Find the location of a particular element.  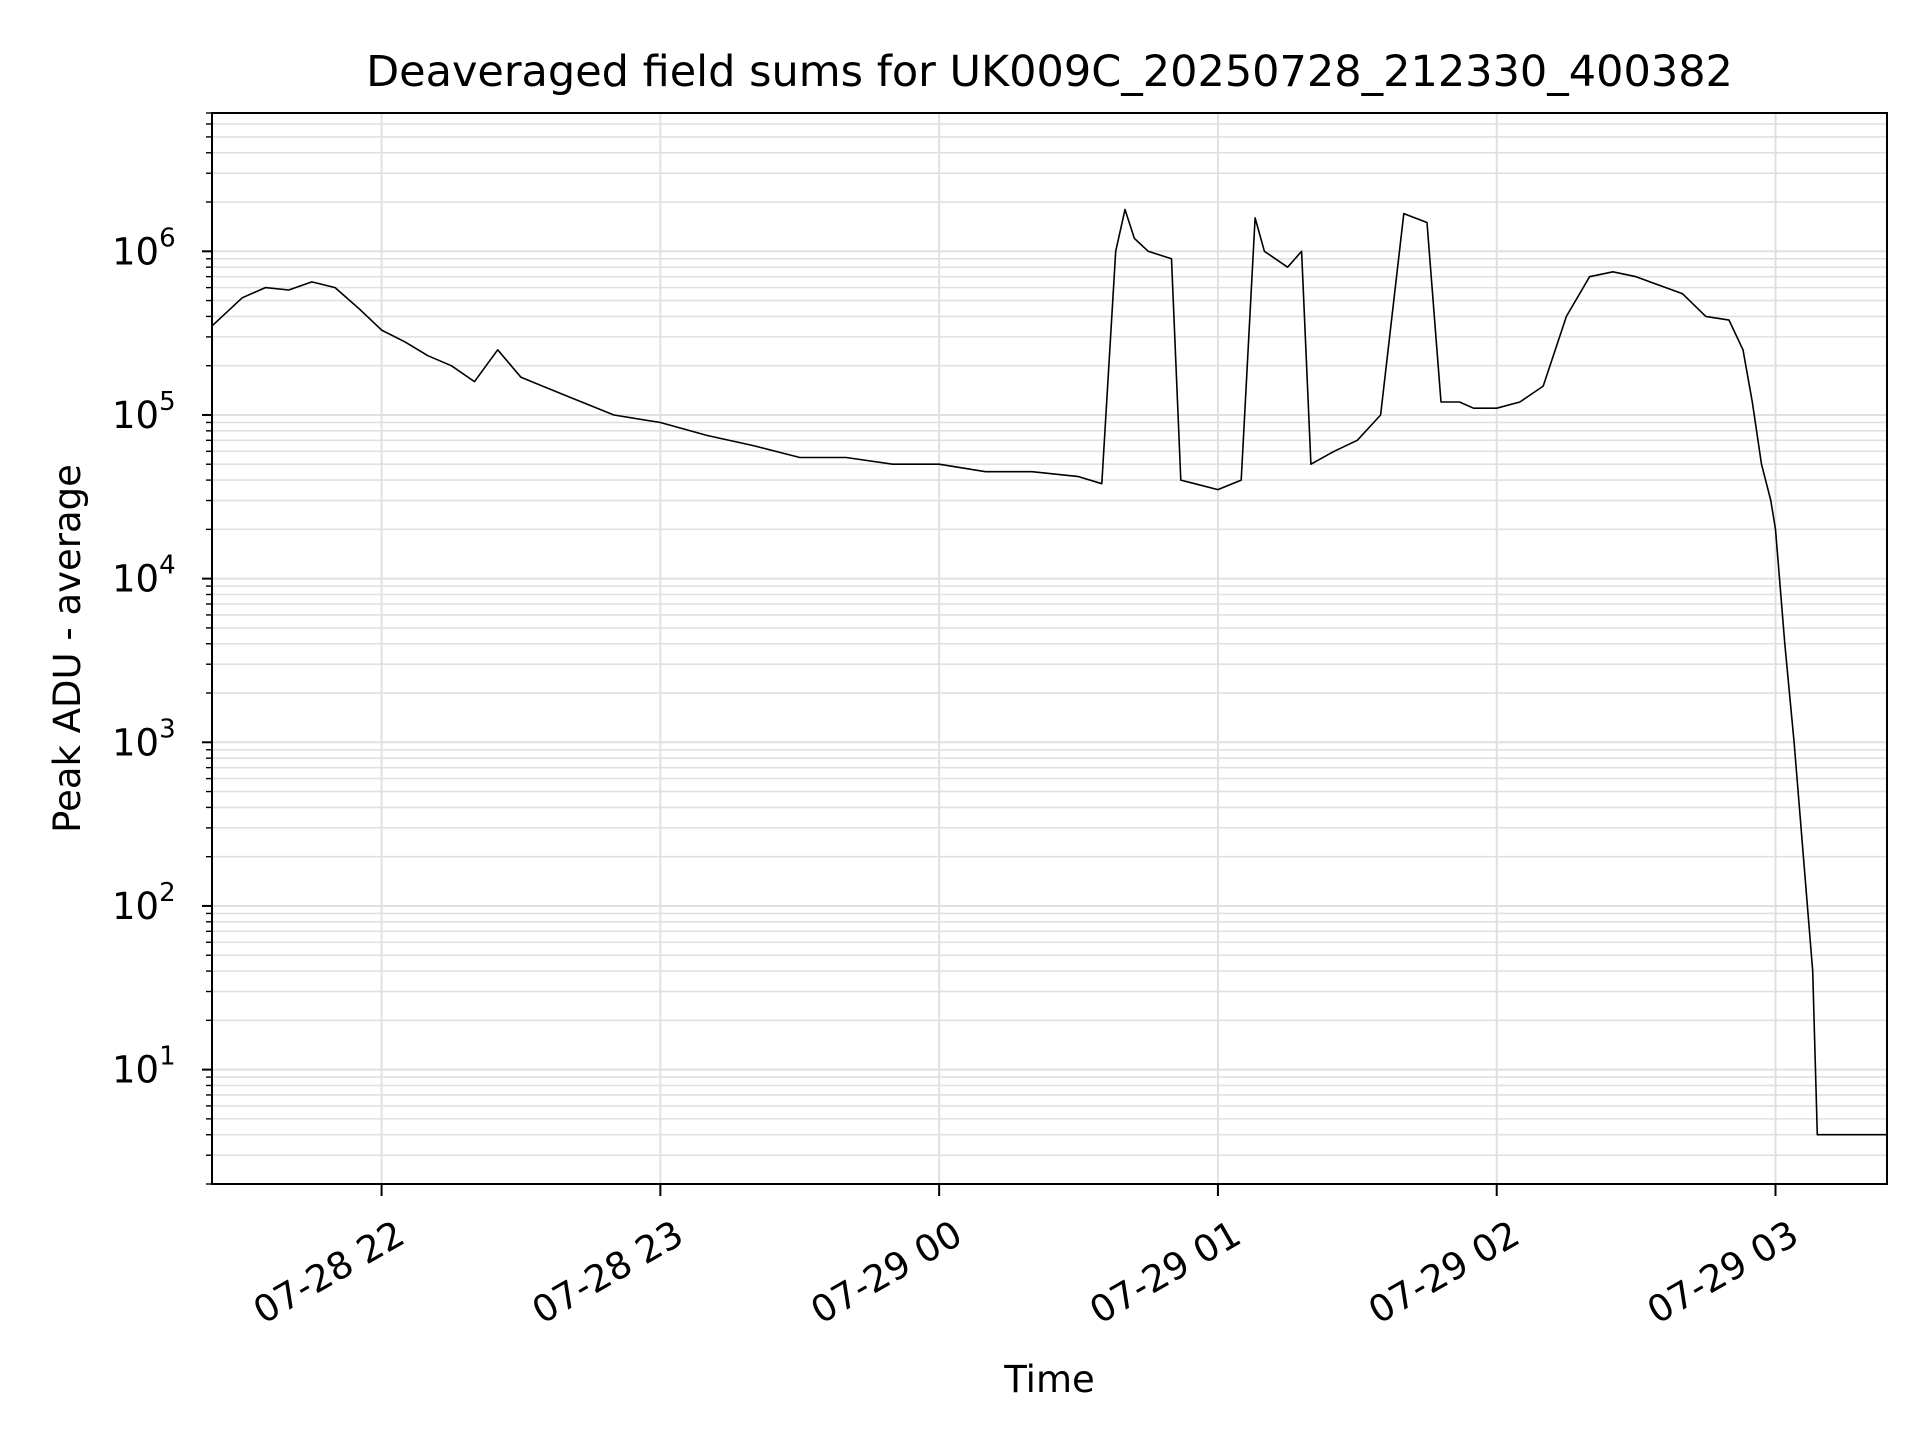

y-tick-label: 10⁴ is located at coordinates (144, 576).